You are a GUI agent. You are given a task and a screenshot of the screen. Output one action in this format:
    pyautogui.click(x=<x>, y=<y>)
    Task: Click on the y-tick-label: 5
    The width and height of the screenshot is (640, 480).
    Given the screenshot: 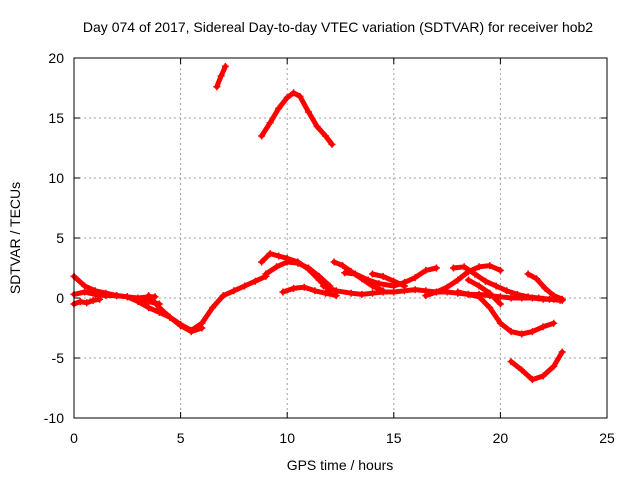 What is the action you would take?
    pyautogui.click(x=60, y=238)
    